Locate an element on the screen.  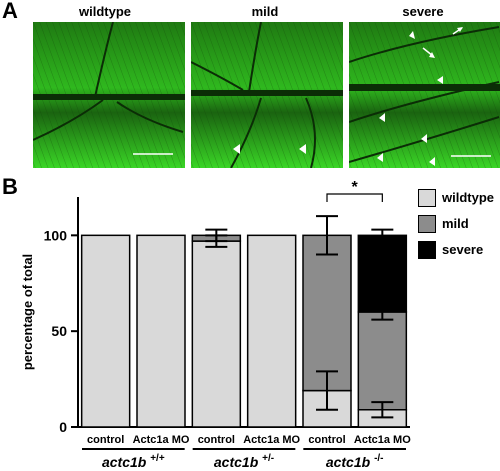
genotype-label: actc1b +/- is located at coordinates (244, 461).